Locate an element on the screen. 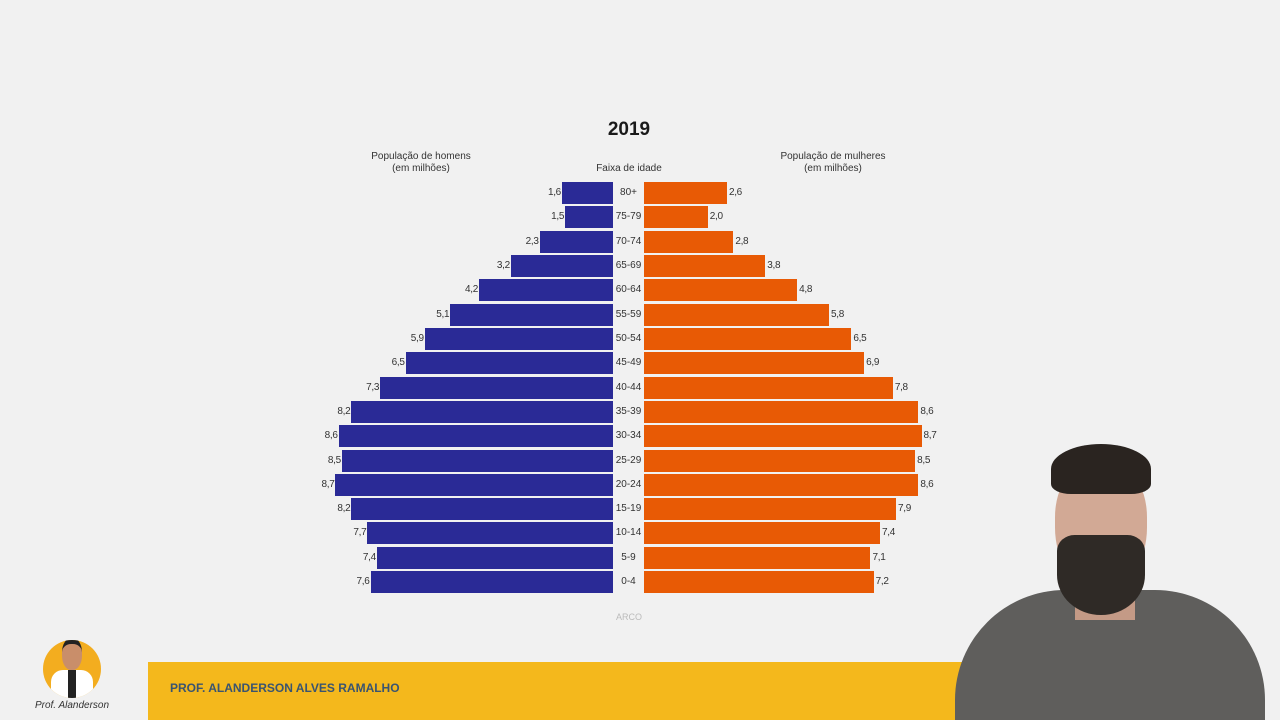 Image resolution: width=1280 pixels, height=720 pixels. women-value-label: 6,9 is located at coordinates (873, 363).